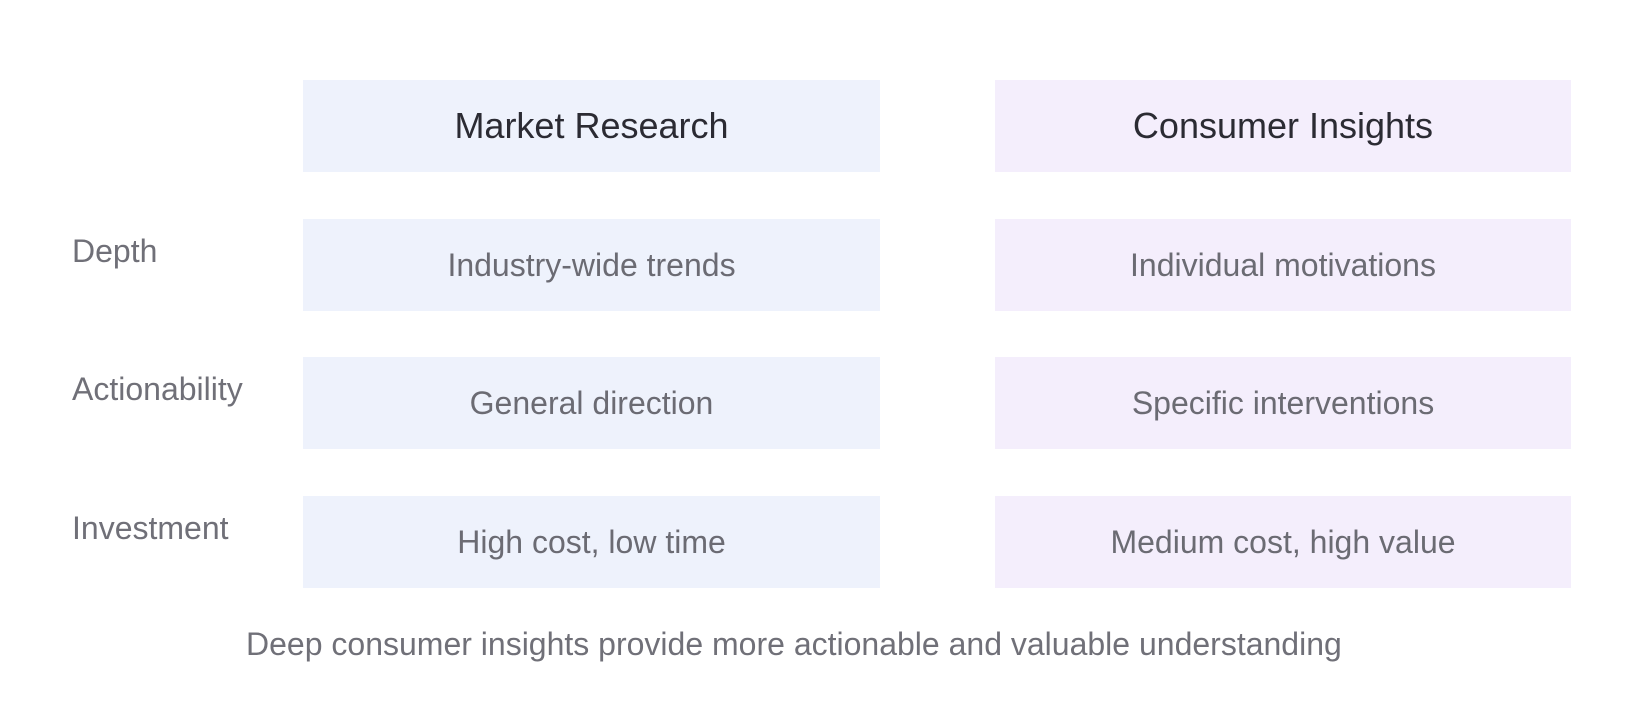  What do you see at coordinates (1283, 542) in the screenshot?
I see `consumer-investment-cell: Medium cost, high value` at bounding box center [1283, 542].